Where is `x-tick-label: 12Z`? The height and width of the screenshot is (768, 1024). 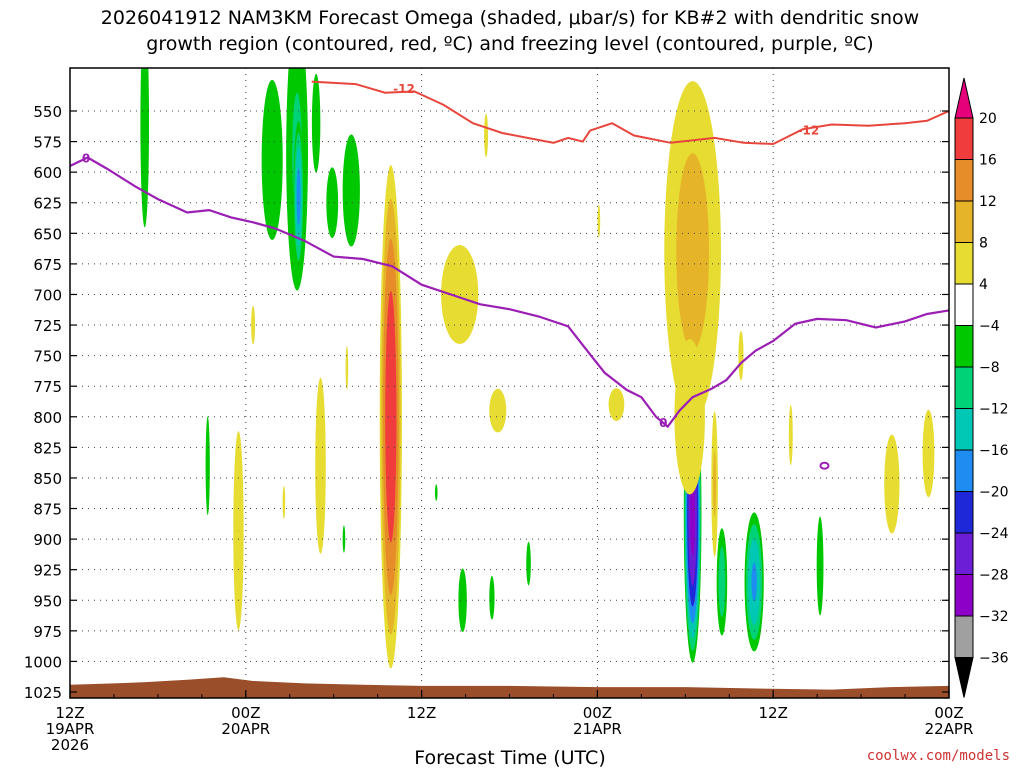 x-tick-label: 12Z is located at coordinates (69, 713).